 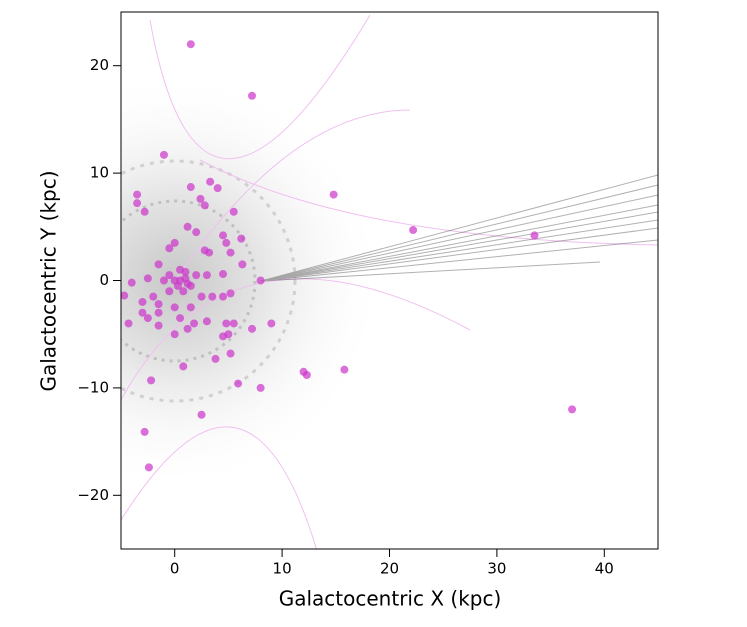 What do you see at coordinates (604, 569) in the screenshot?
I see `x-tick-label: 40` at bounding box center [604, 569].